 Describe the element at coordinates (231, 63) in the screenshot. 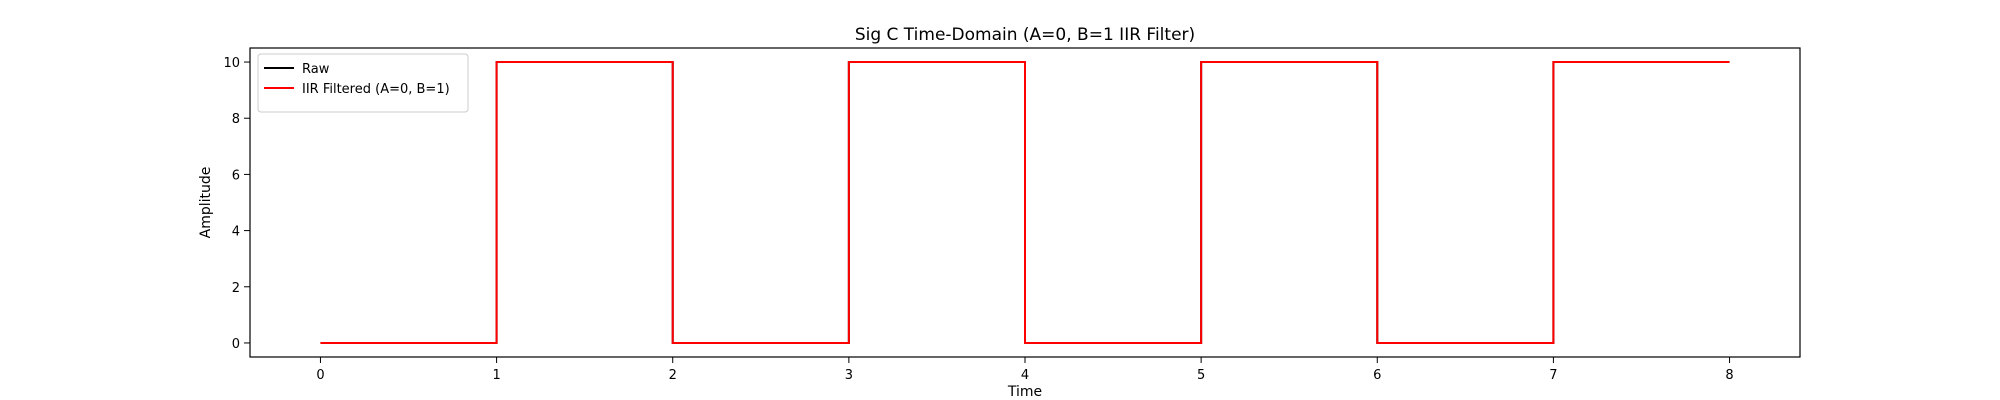

I see `y-tick-label: 10` at that location.